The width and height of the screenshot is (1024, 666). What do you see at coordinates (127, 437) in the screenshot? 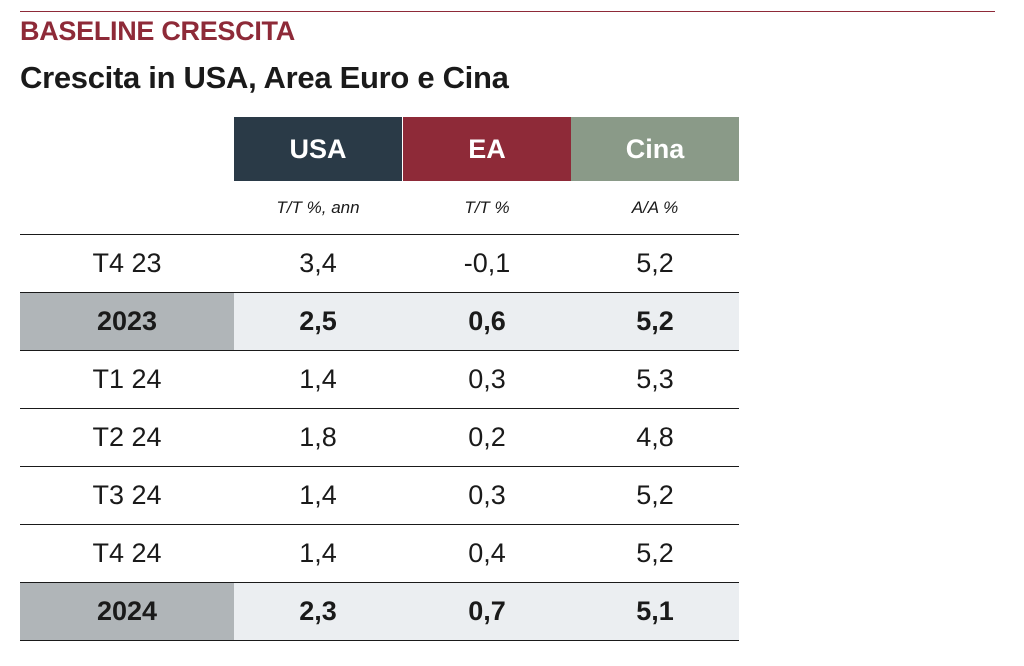
I see `row-label: T2 24` at bounding box center [127, 437].